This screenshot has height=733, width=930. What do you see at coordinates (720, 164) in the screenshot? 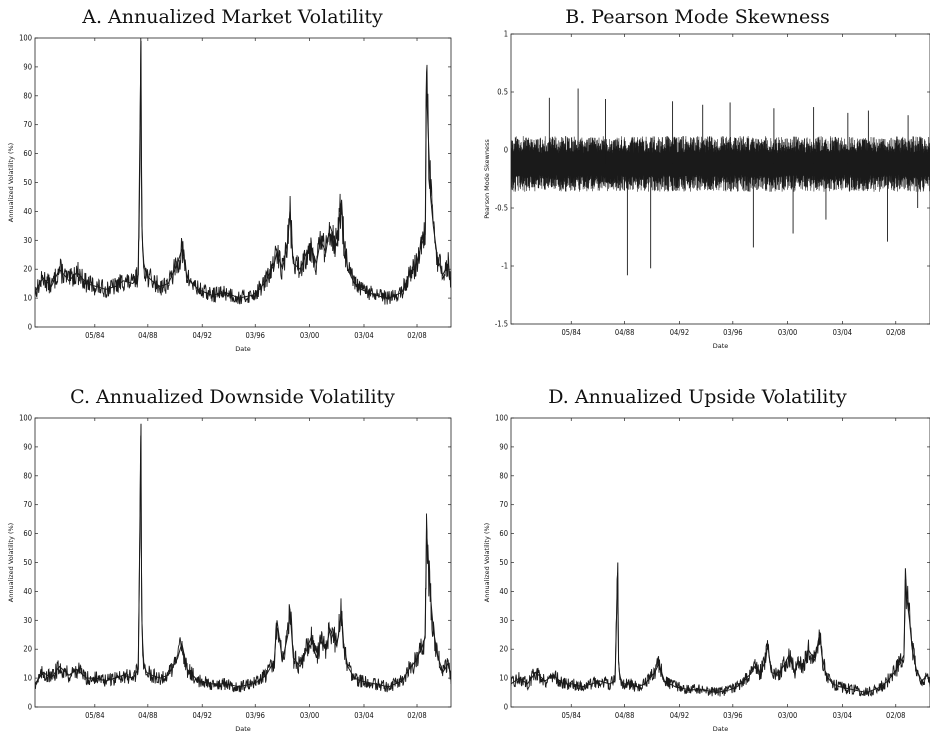
I see `band-series-line` at bounding box center [720, 164].